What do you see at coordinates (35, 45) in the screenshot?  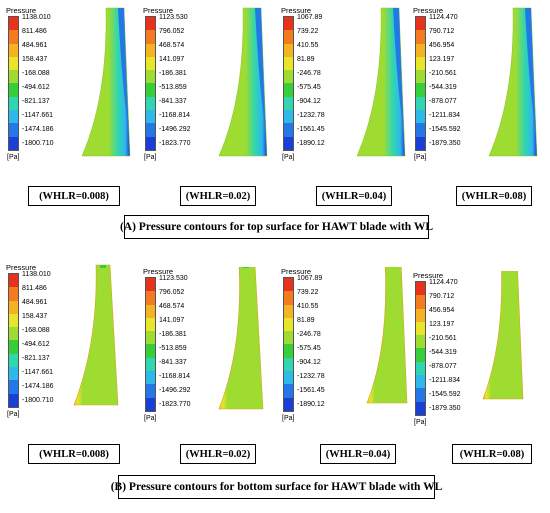 I see `legend-tick: 484.961` at bounding box center [35, 45].